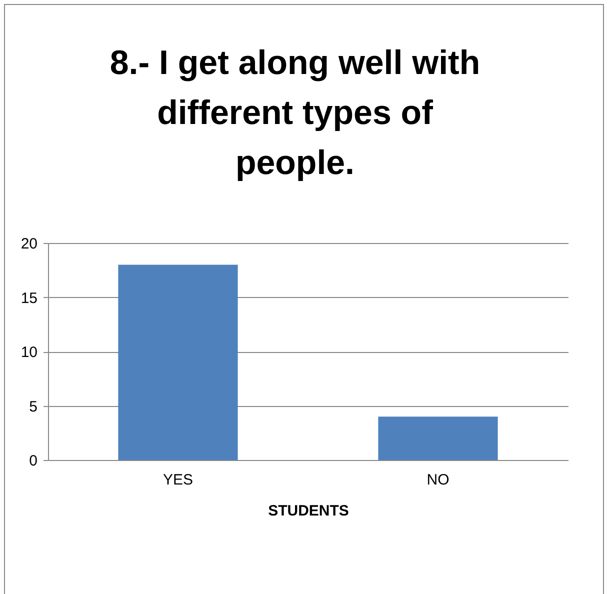  What do you see at coordinates (29, 298) in the screenshot?
I see `y-tick-label: 15` at bounding box center [29, 298].